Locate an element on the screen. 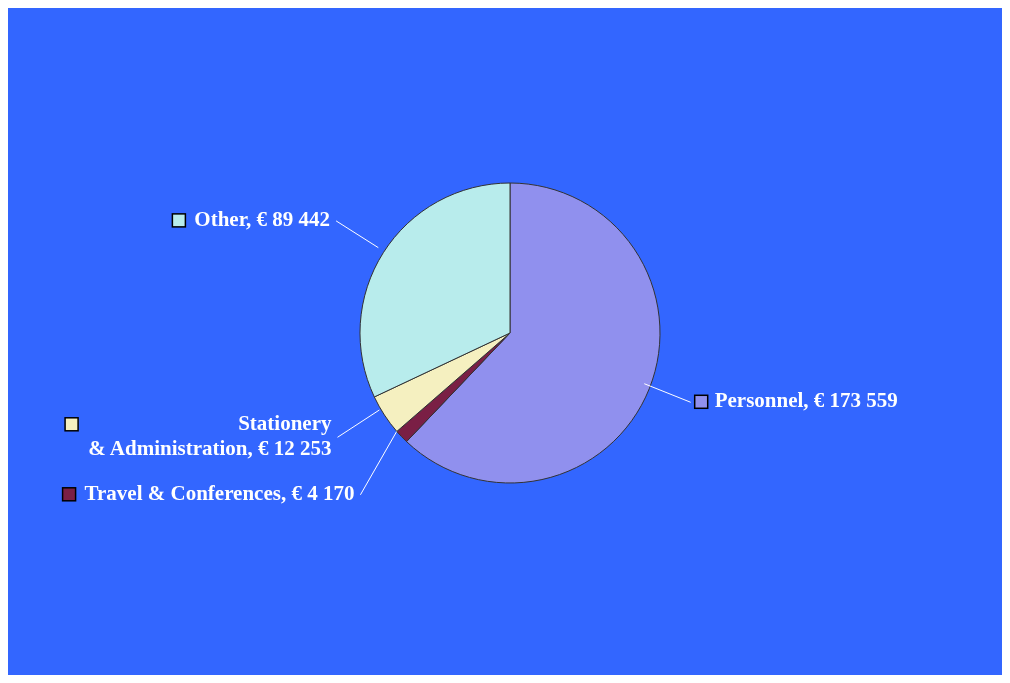 The width and height of the screenshot is (1010, 683). legend-label: Personnel, € 173 559 is located at coordinates (806, 400).